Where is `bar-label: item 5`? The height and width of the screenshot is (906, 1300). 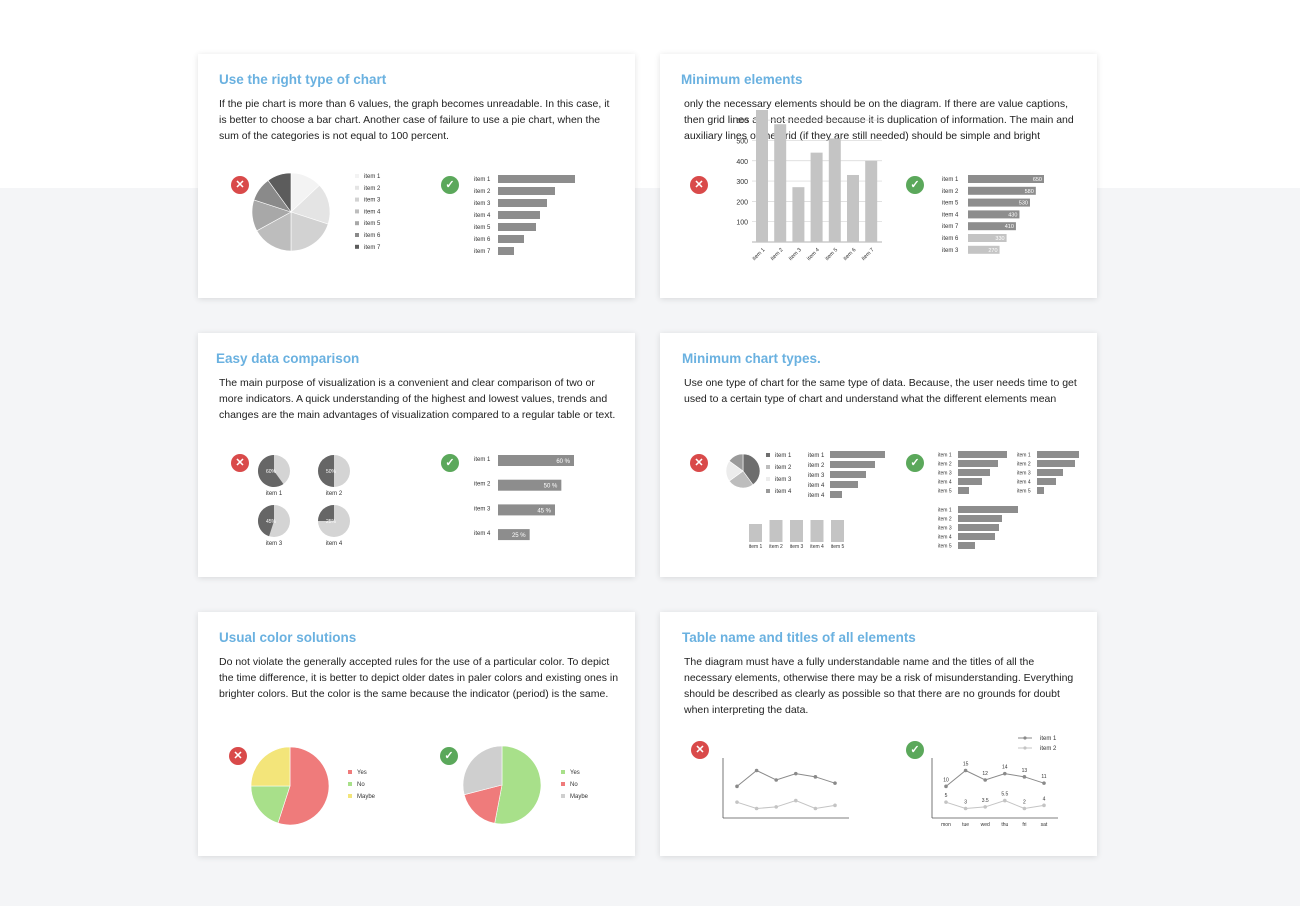
bar-label: item 5 is located at coordinates (945, 492).